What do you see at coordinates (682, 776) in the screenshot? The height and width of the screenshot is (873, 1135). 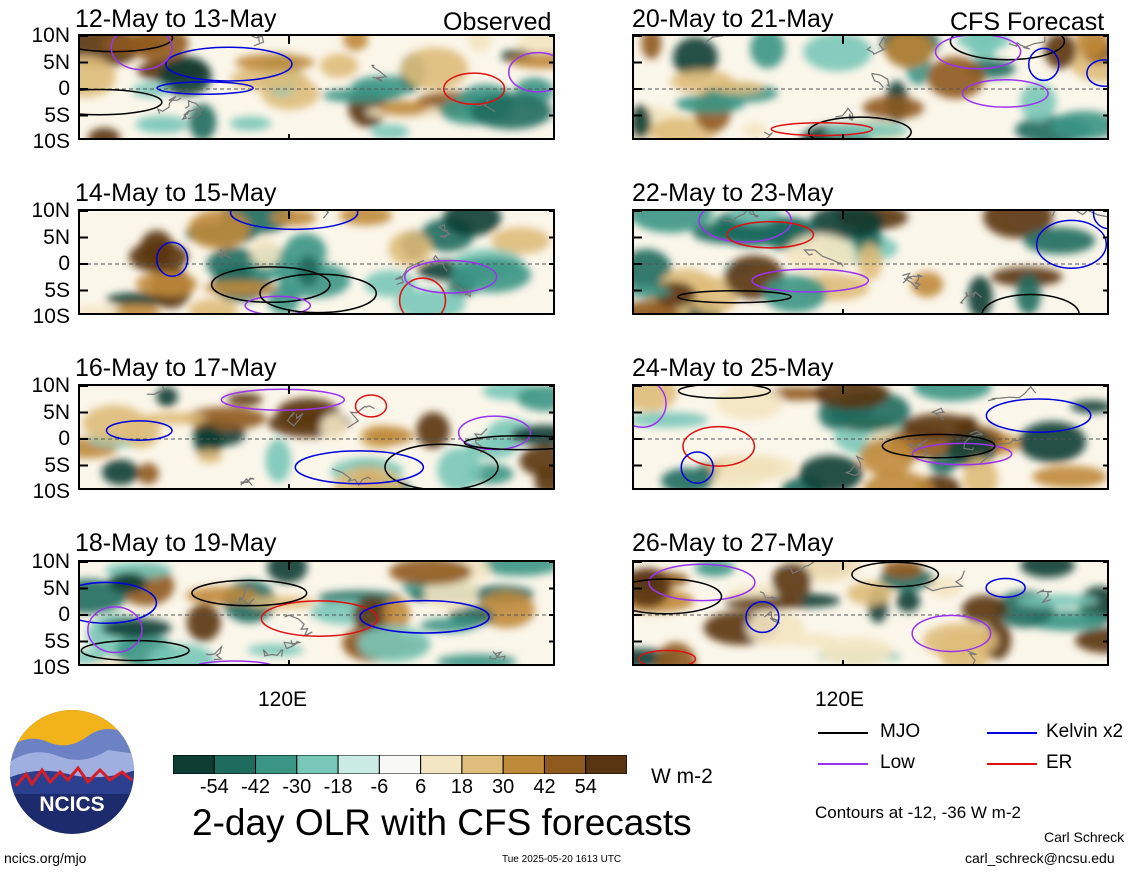 I see `colorbar-unit: W m-2` at bounding box center [682, 776].